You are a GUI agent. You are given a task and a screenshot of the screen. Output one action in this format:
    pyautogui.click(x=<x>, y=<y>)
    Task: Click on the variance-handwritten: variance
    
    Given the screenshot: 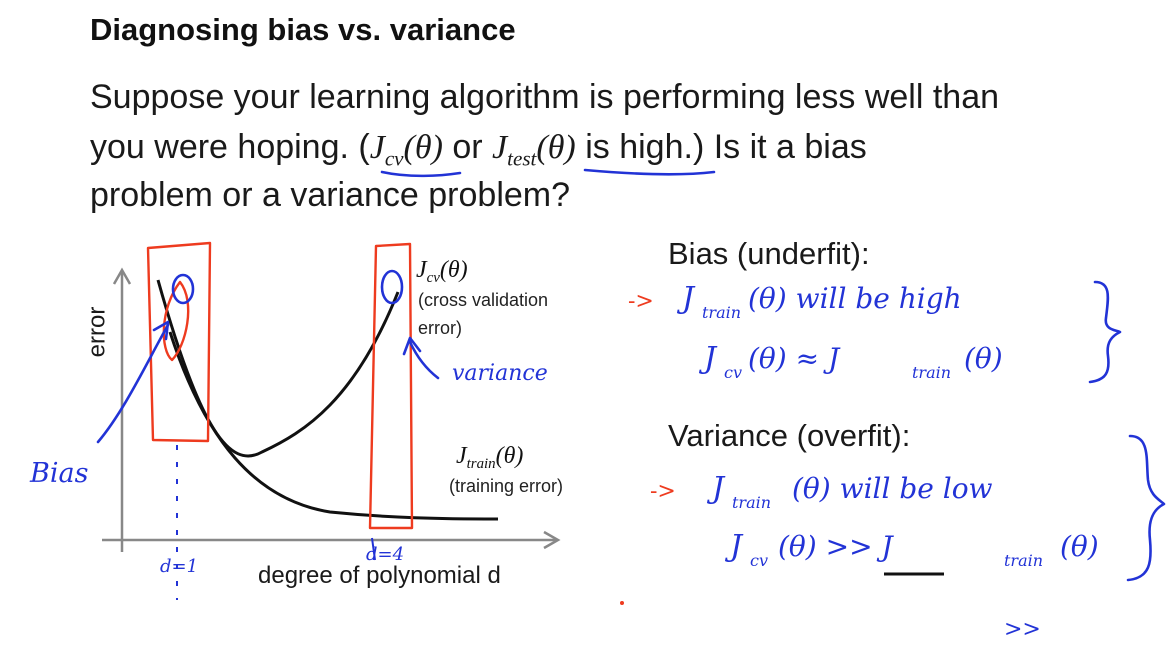 What is the action you would take?
    pyautogui.click(x=500, y=373)
    